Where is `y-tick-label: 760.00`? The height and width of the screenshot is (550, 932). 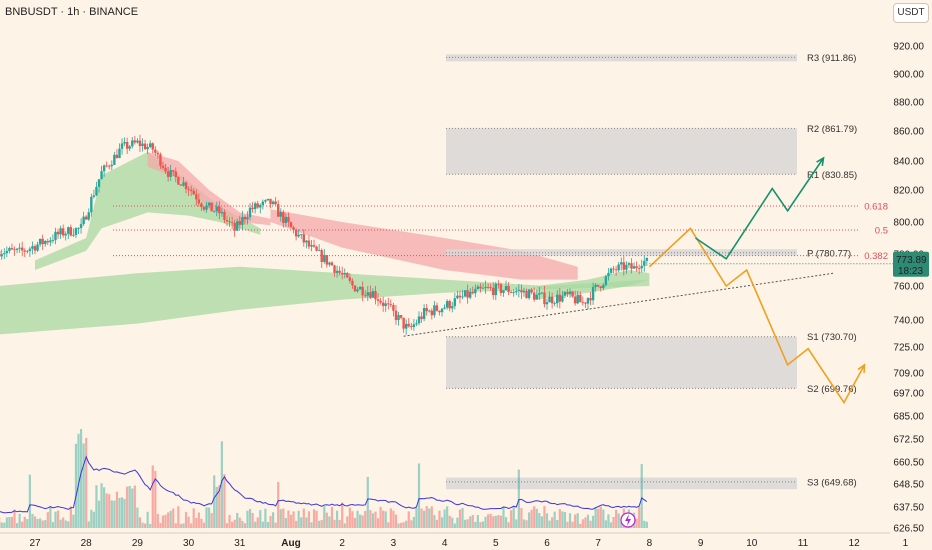 y-tick-label: 760.00 is located at coordinates (908, 287).